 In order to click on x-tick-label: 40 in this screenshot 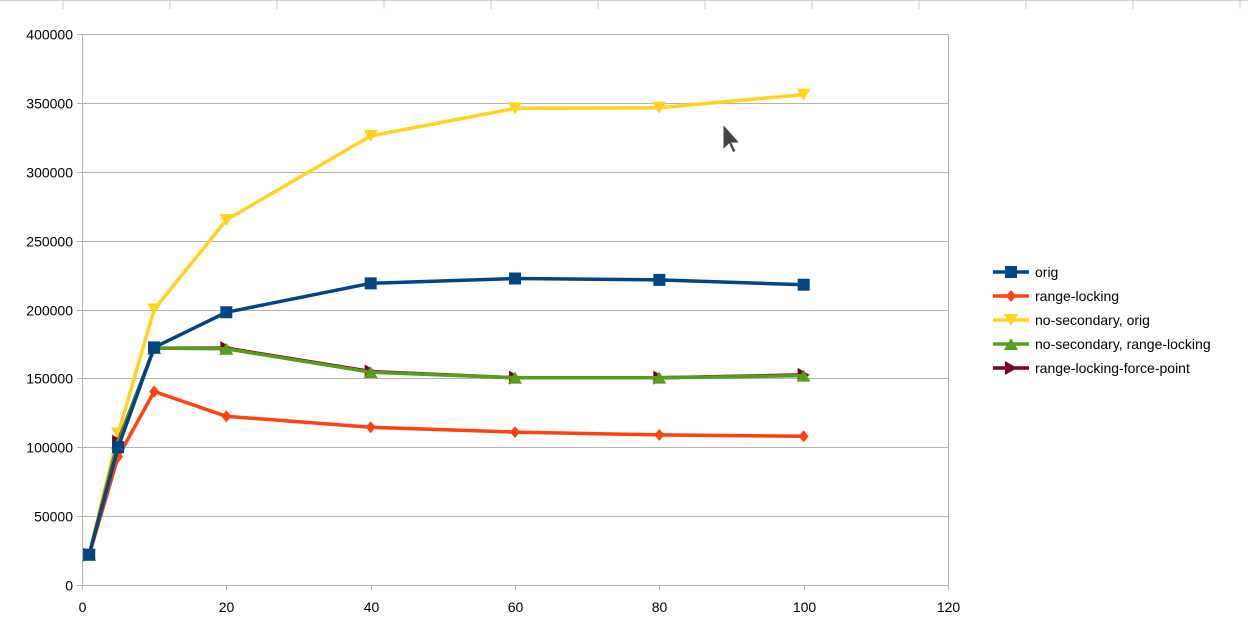, I will do `click(372, 607)`.